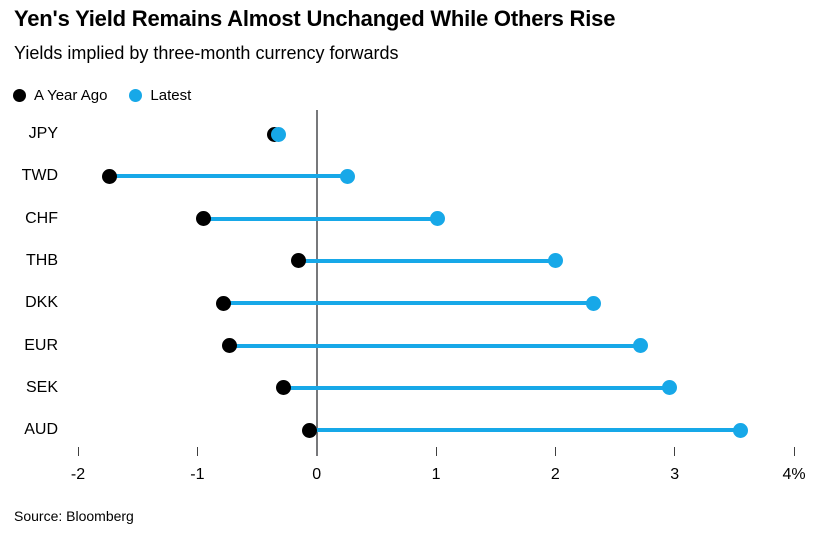 Image resolution: width=825 pixels, height=541 pixels. Describe the element at coordinates (317, 474) in the screenshot. I see `x-tick-label: 0` at that location.